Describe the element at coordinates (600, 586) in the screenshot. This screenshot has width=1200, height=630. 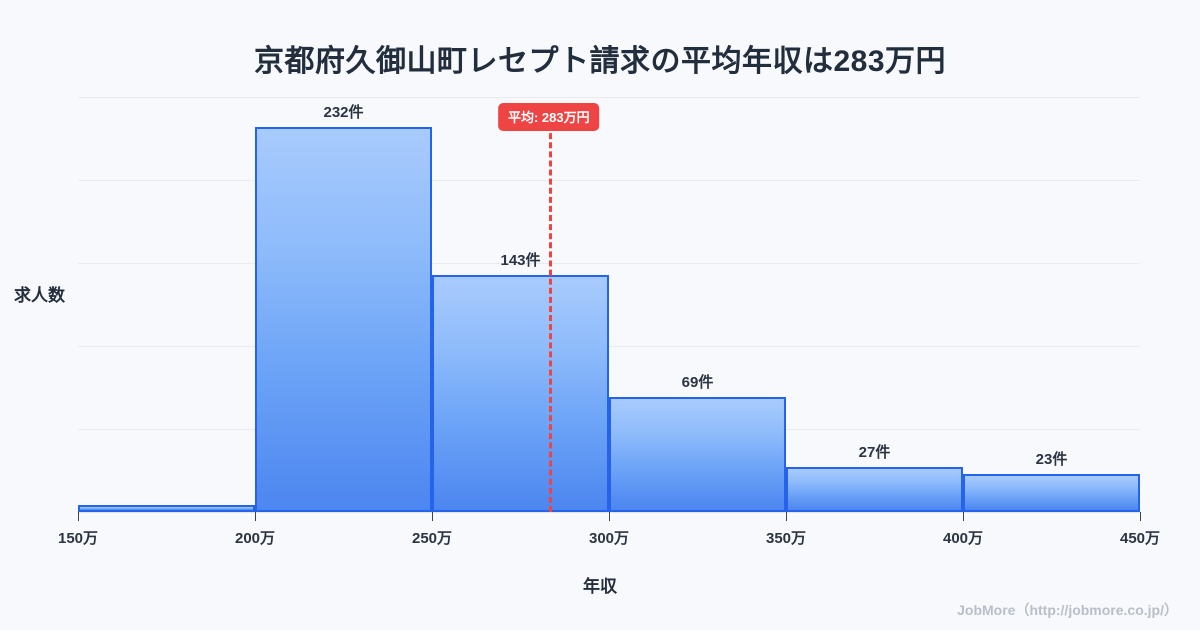
I see `x-axis-title: 年収` at that location.